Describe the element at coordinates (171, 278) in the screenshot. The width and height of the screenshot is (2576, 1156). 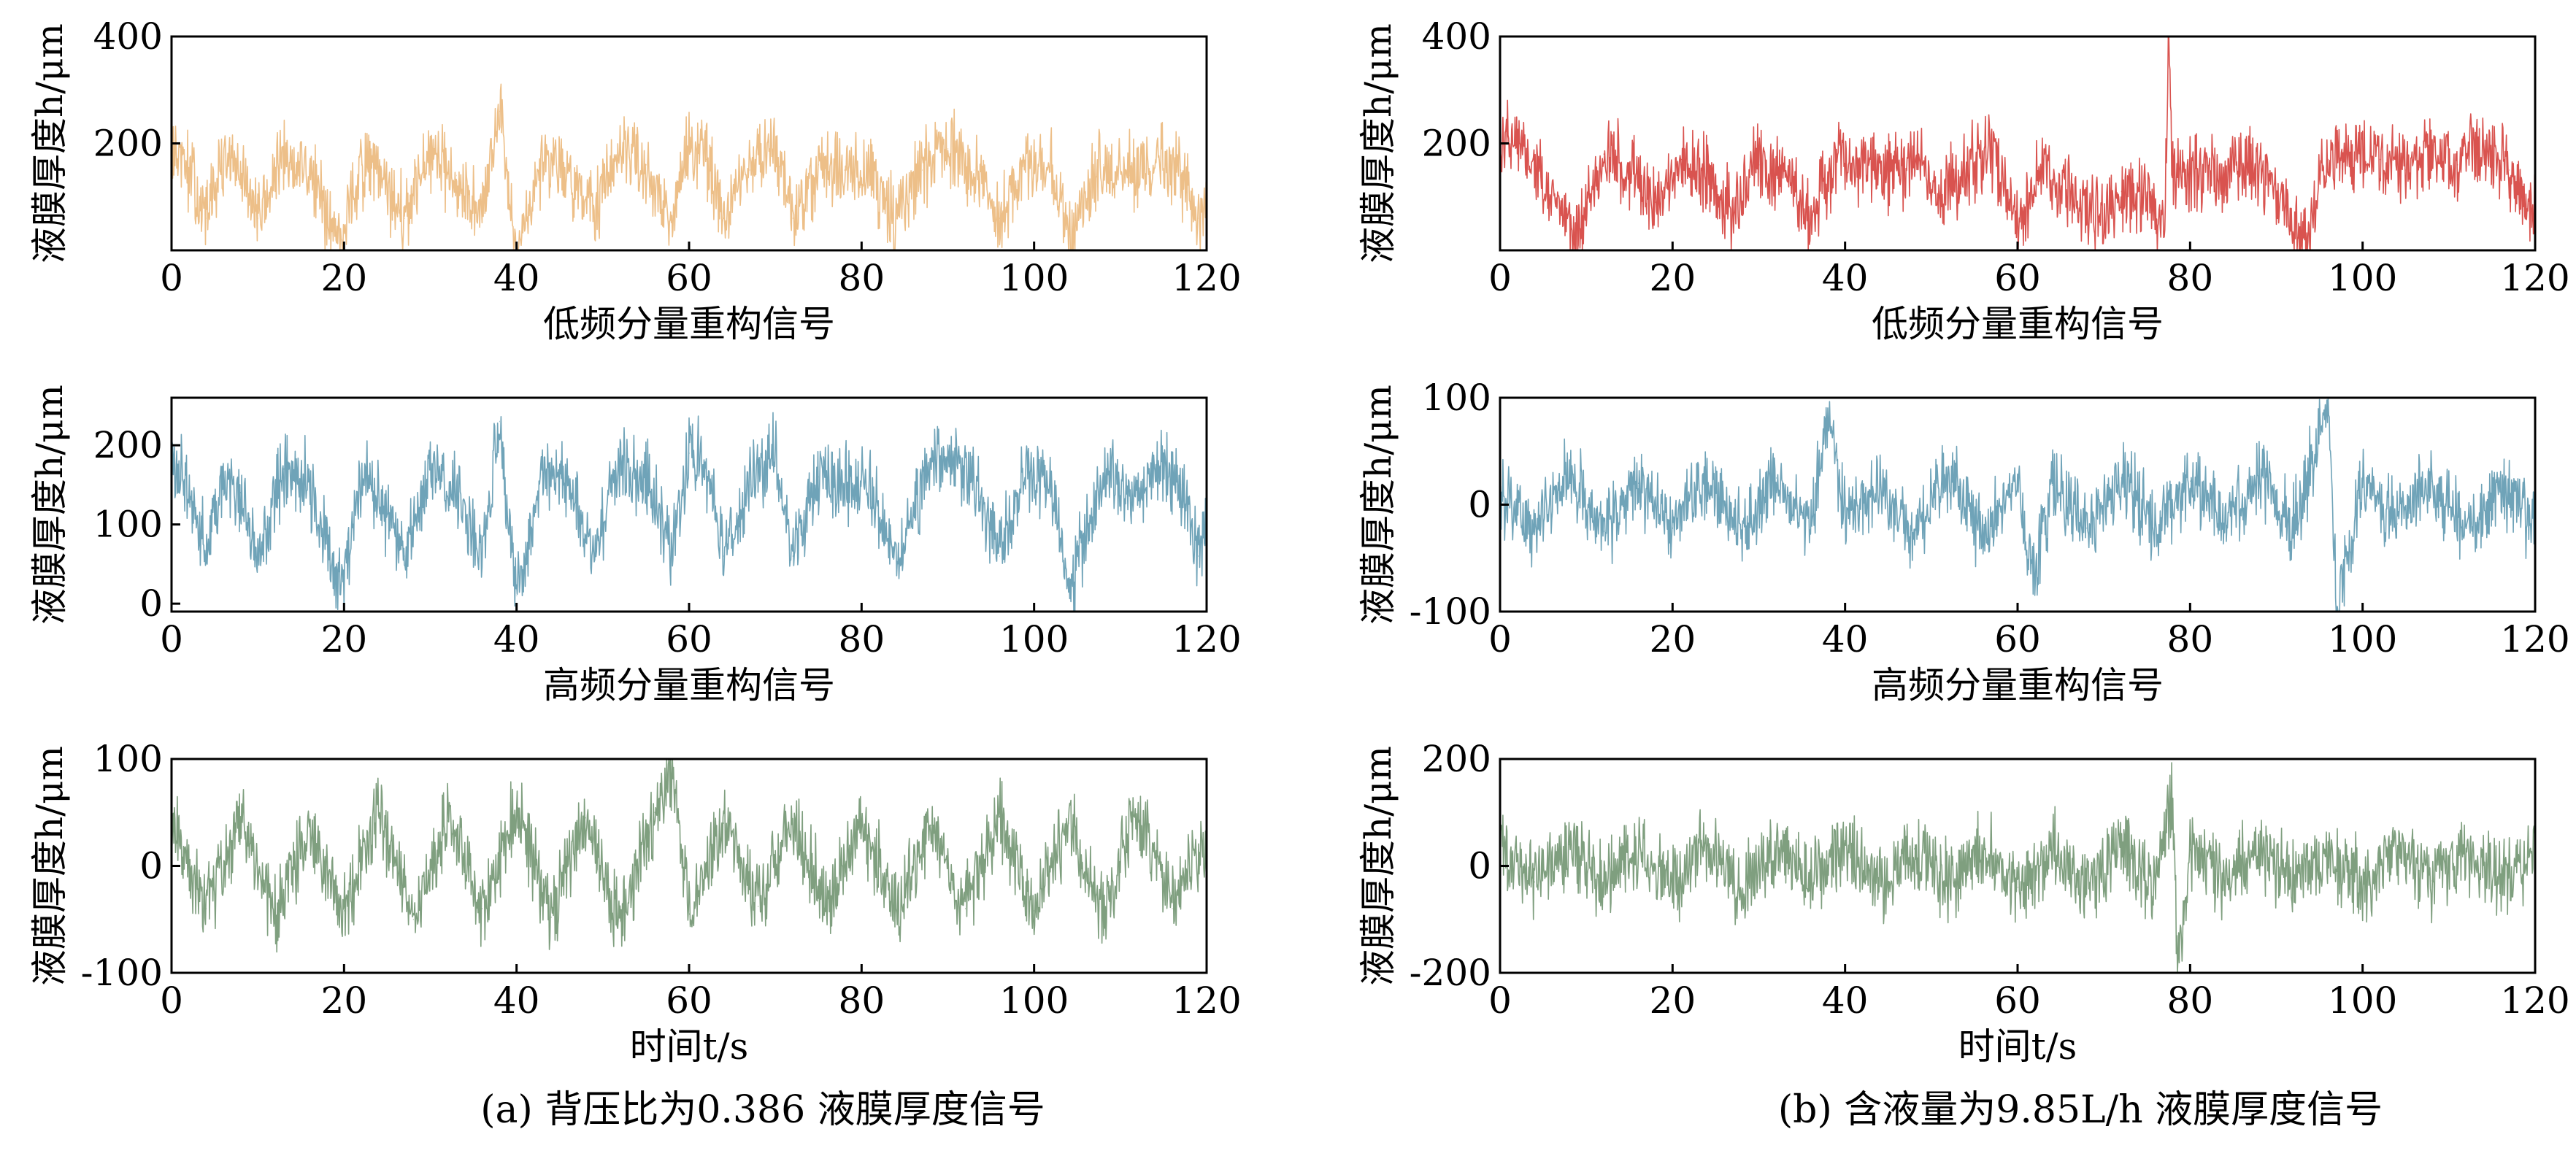
I see `x-tick-label-a1-0: 0` at that location.